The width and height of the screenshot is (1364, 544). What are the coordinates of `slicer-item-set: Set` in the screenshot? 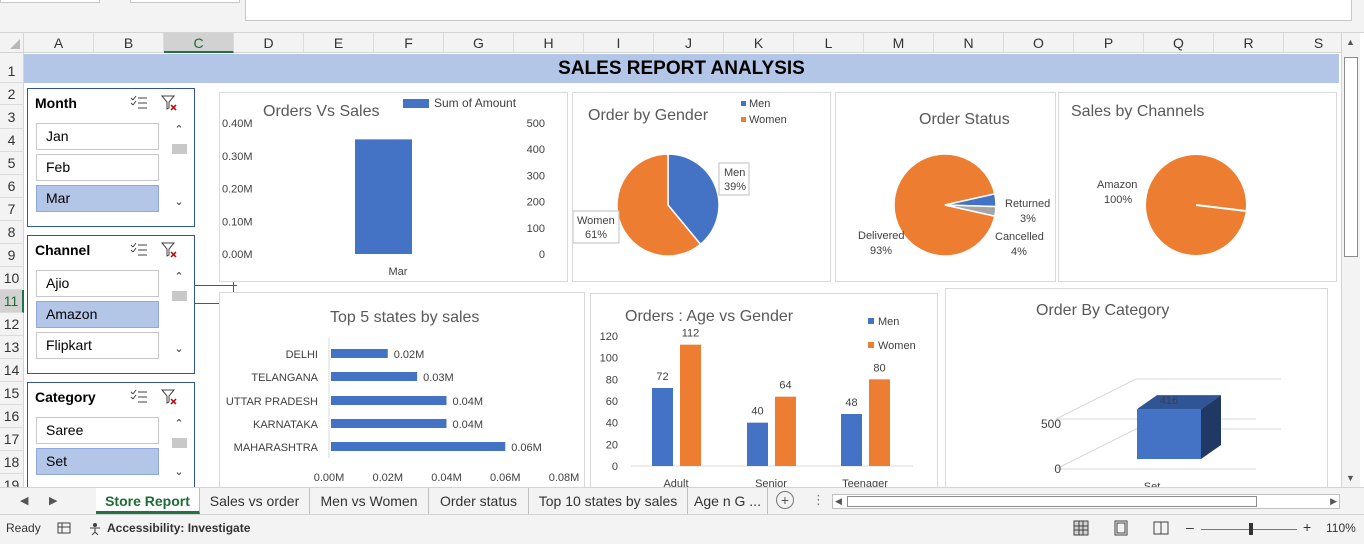 It's located at (97, 461).